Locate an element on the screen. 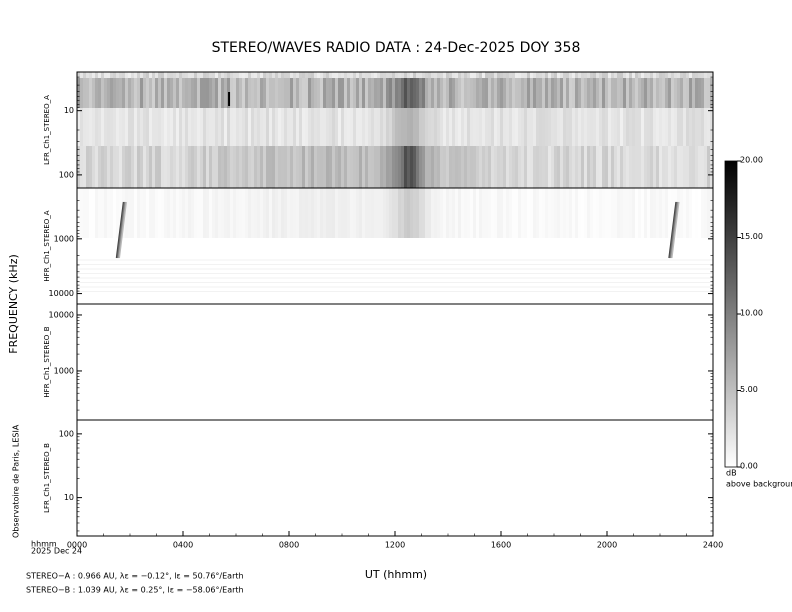 The image size is (792, 612). y-tick-label: 10000 is located at coordinates (61, 293).